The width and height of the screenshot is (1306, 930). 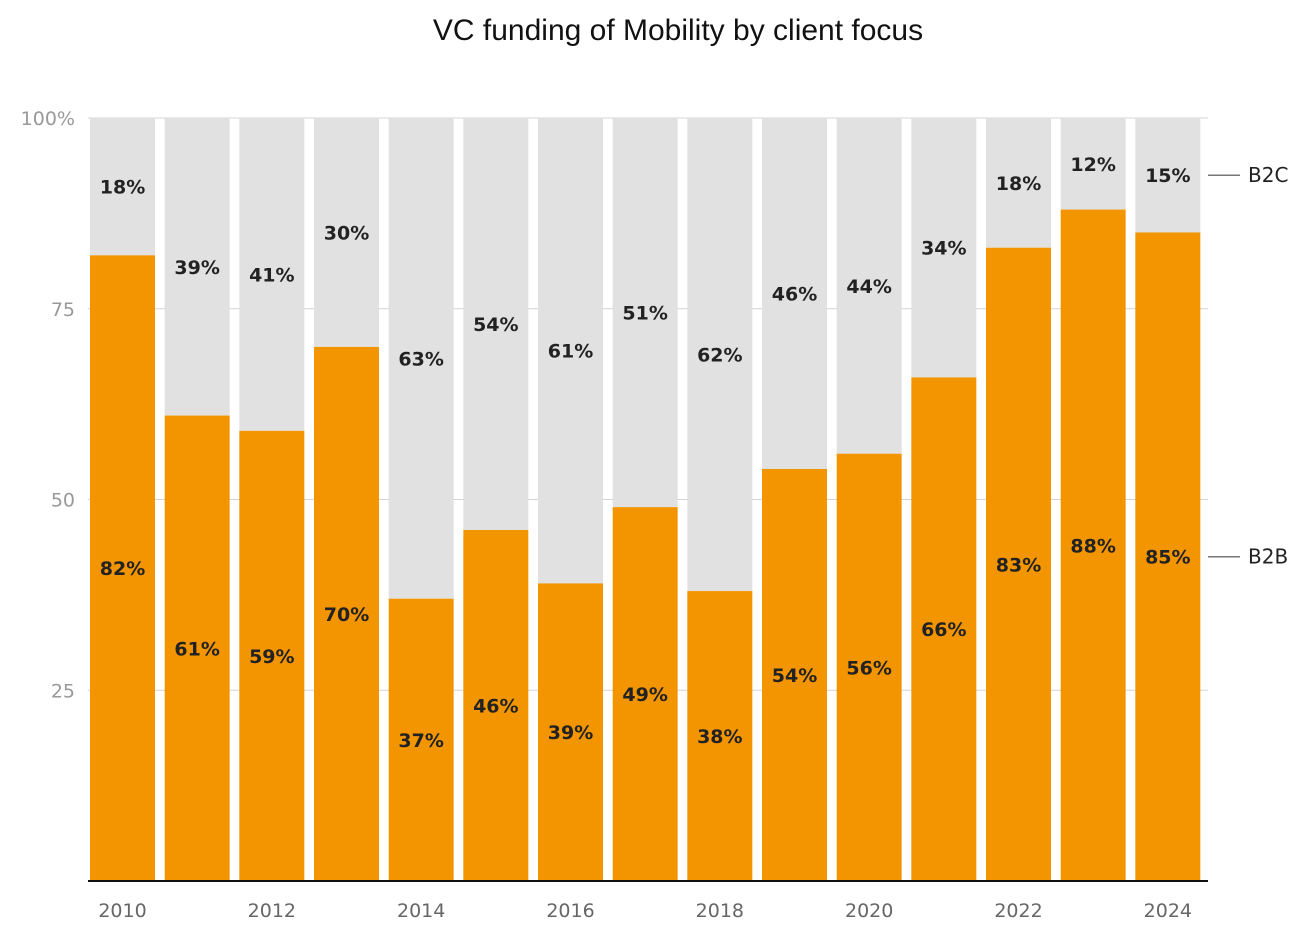 I want to click on bar-b2b-2012, so click(x=272, y=655).